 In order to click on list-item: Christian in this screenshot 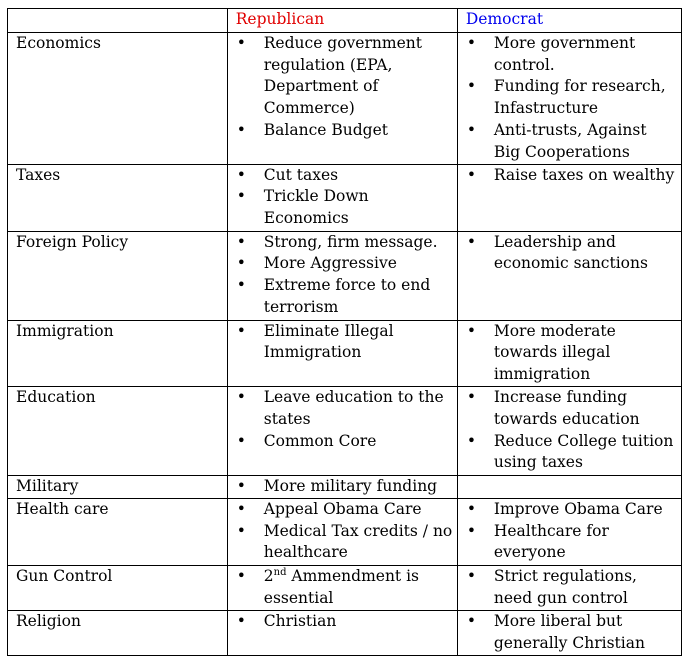, I will do `click(344, 622)`.